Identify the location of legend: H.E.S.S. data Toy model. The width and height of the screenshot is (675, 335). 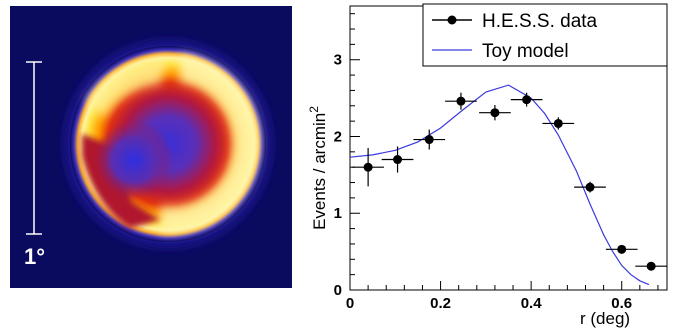
(545, 35).